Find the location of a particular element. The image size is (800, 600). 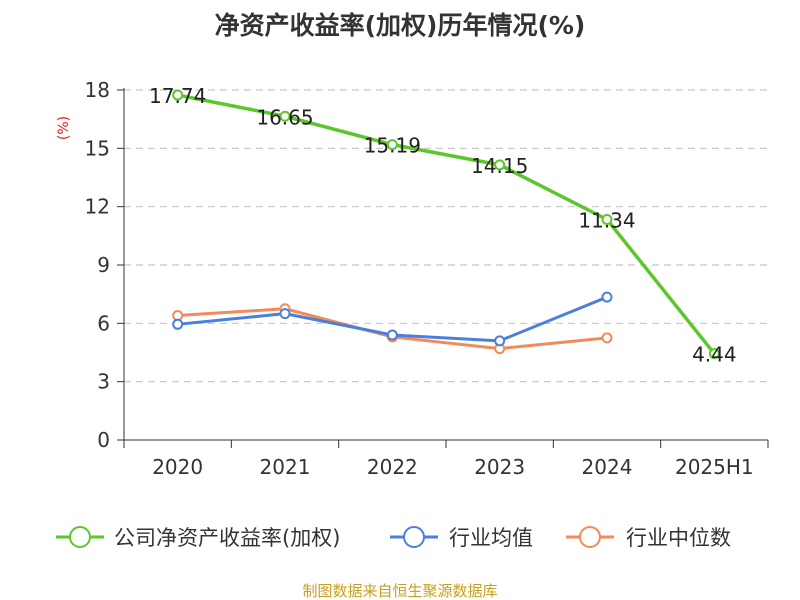

x-tick-label: 2024 is located at coordinates (607, 467).